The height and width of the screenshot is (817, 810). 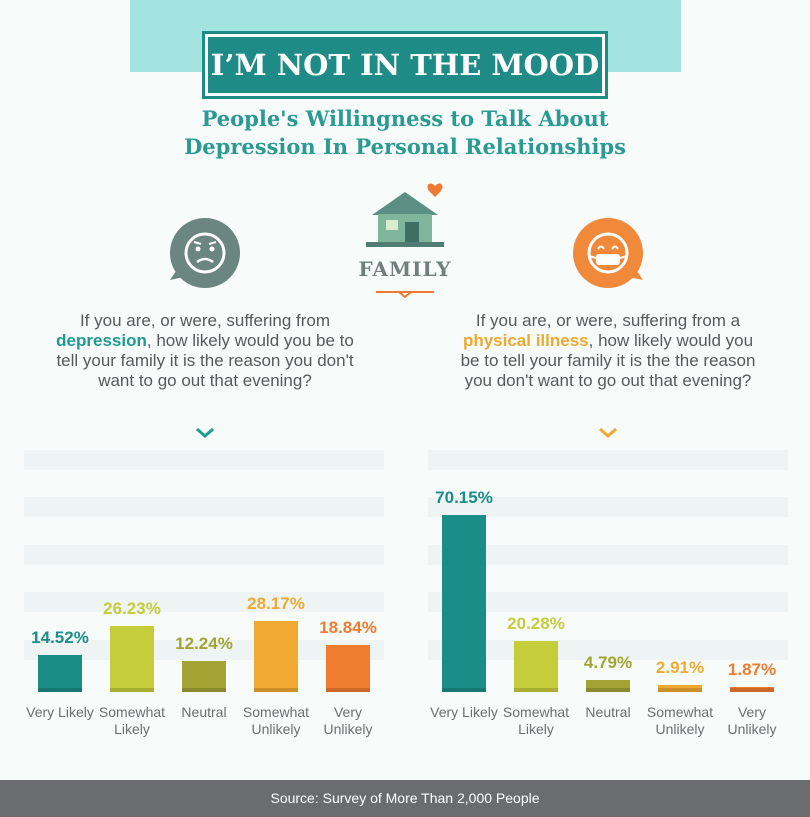 I want to click on value-label: 2.91%, so click(x=680, y=667).